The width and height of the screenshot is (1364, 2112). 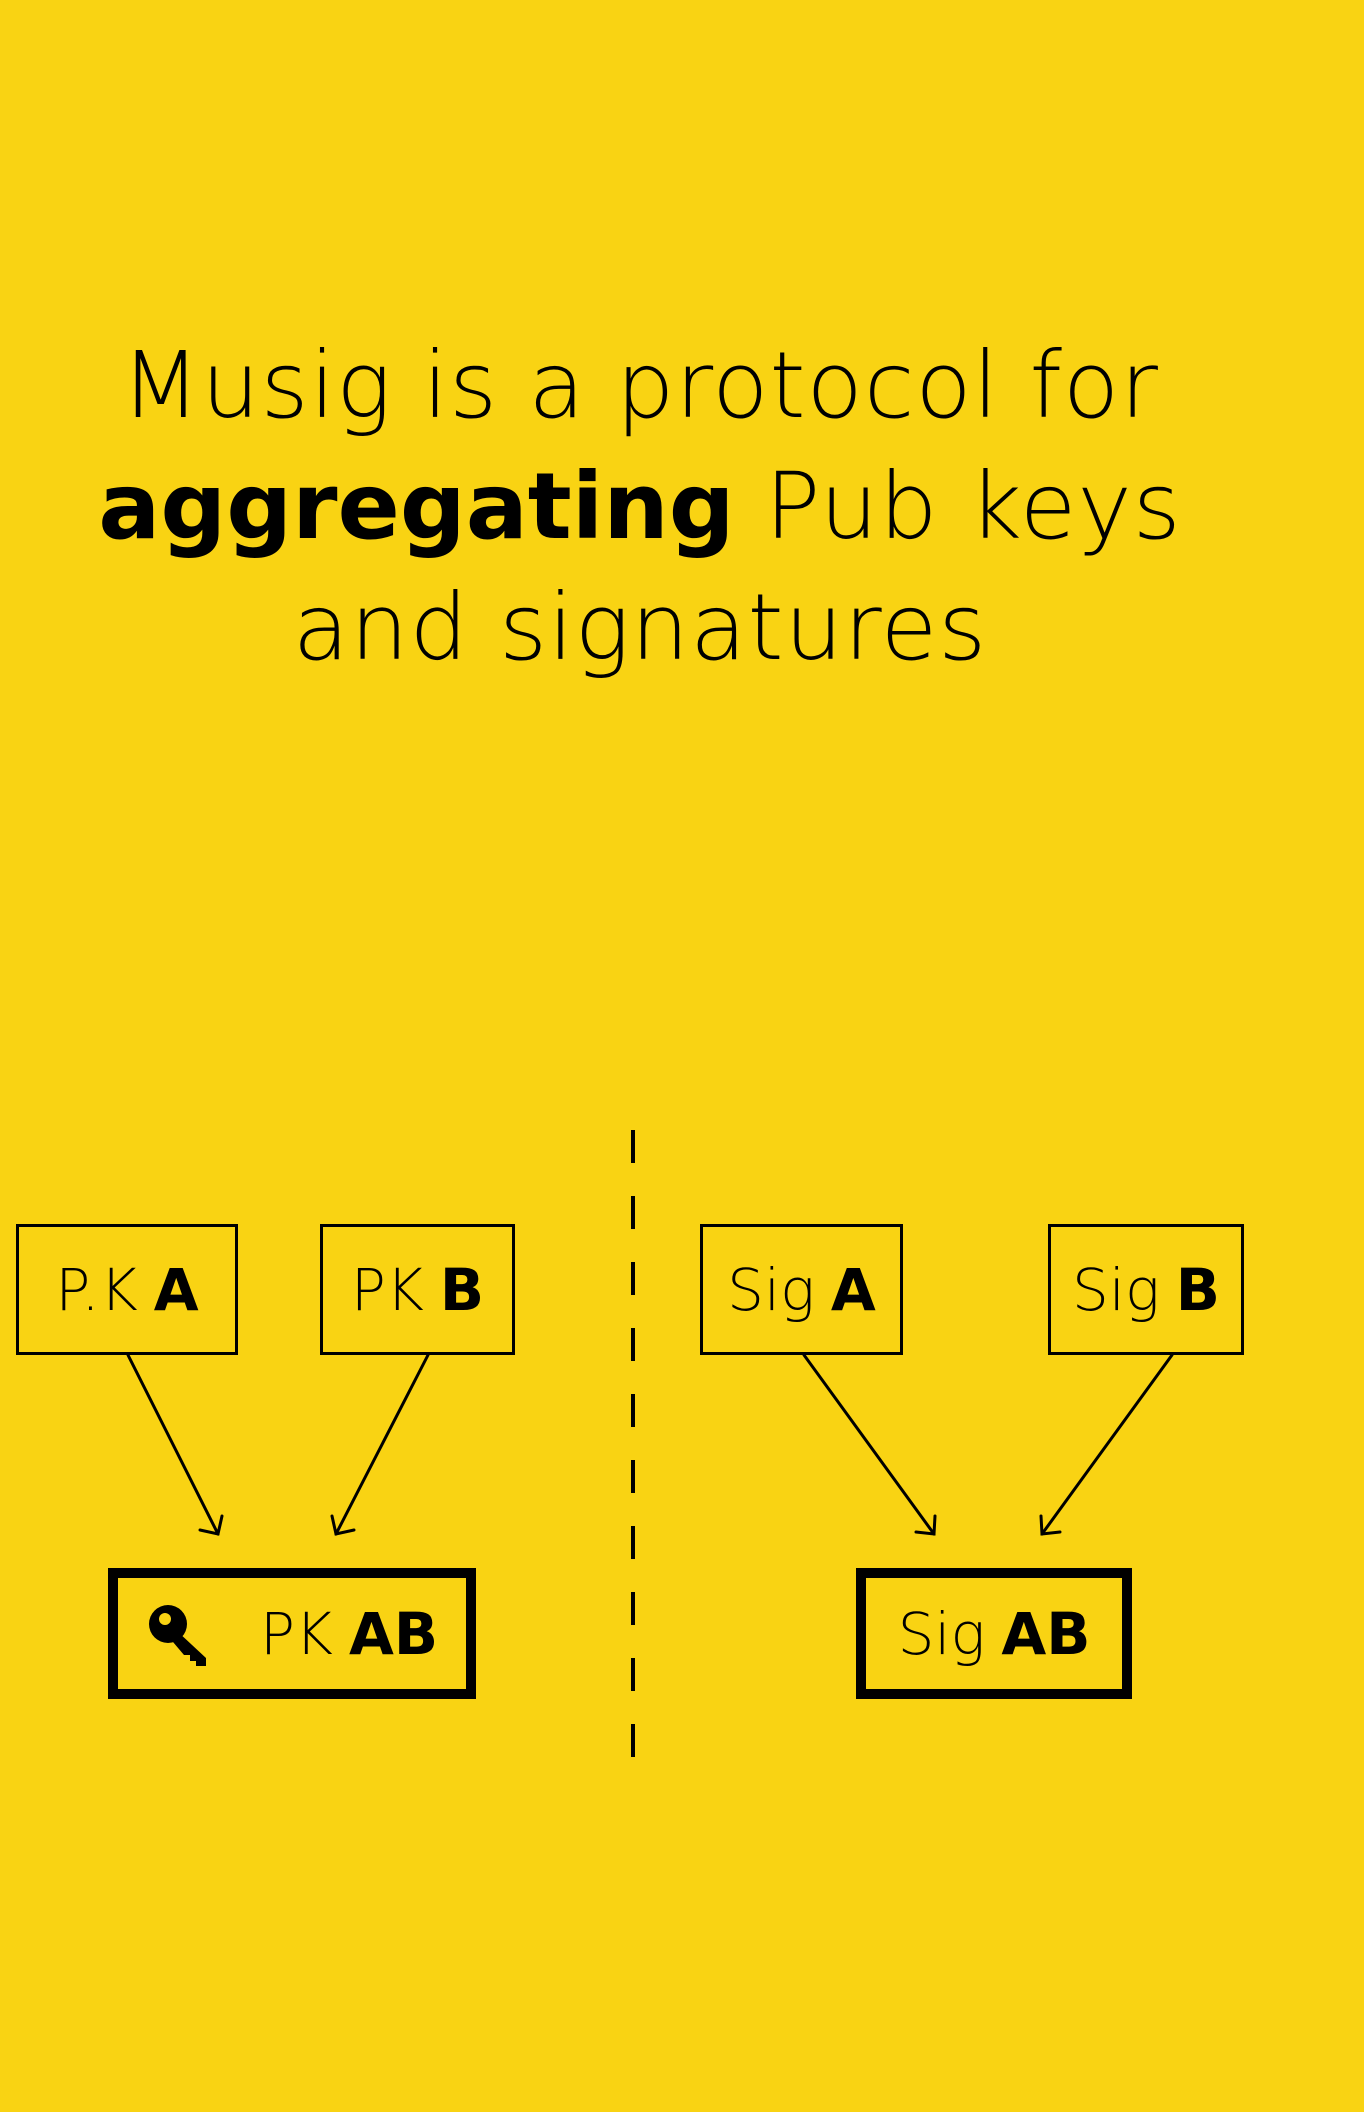 I want to click on sig-ab-letters: AB, so click(x=1046, y=1633).